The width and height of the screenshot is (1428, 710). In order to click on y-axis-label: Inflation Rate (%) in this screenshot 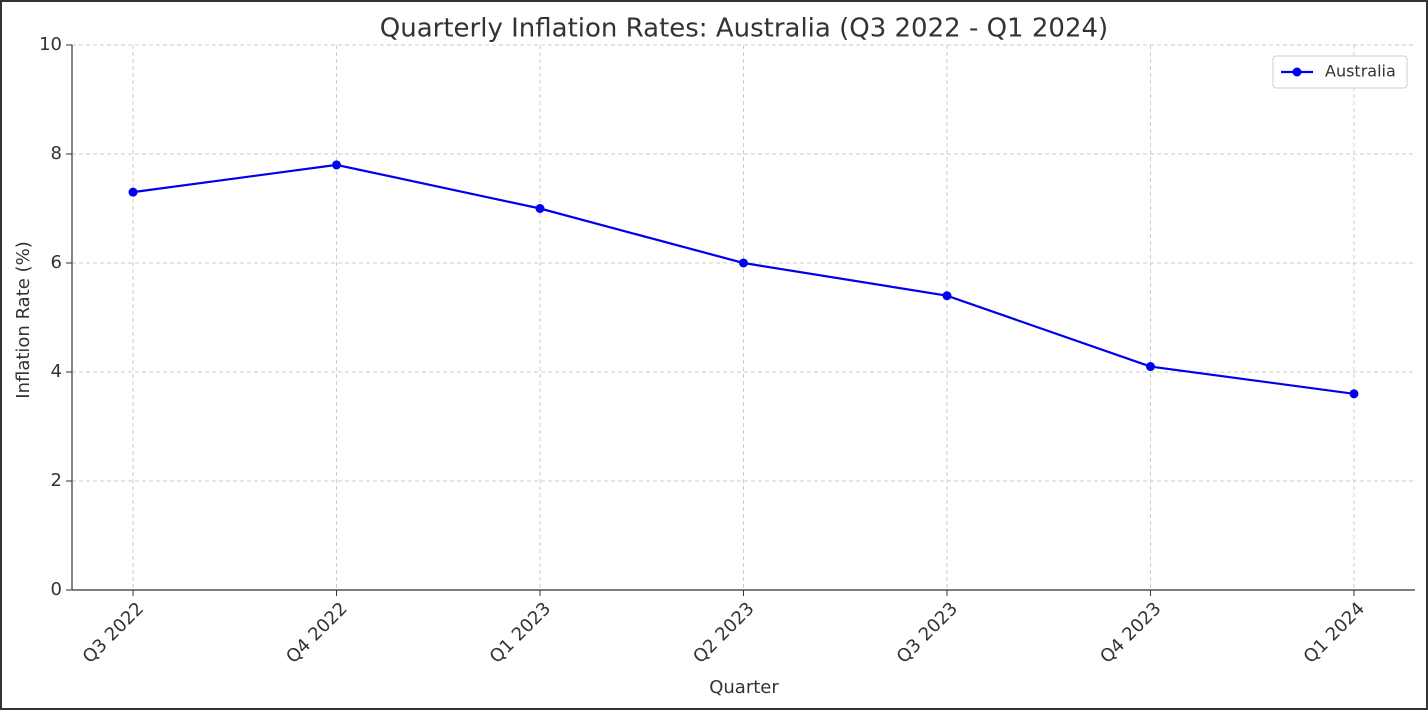, I will do `click(23, 319)`.